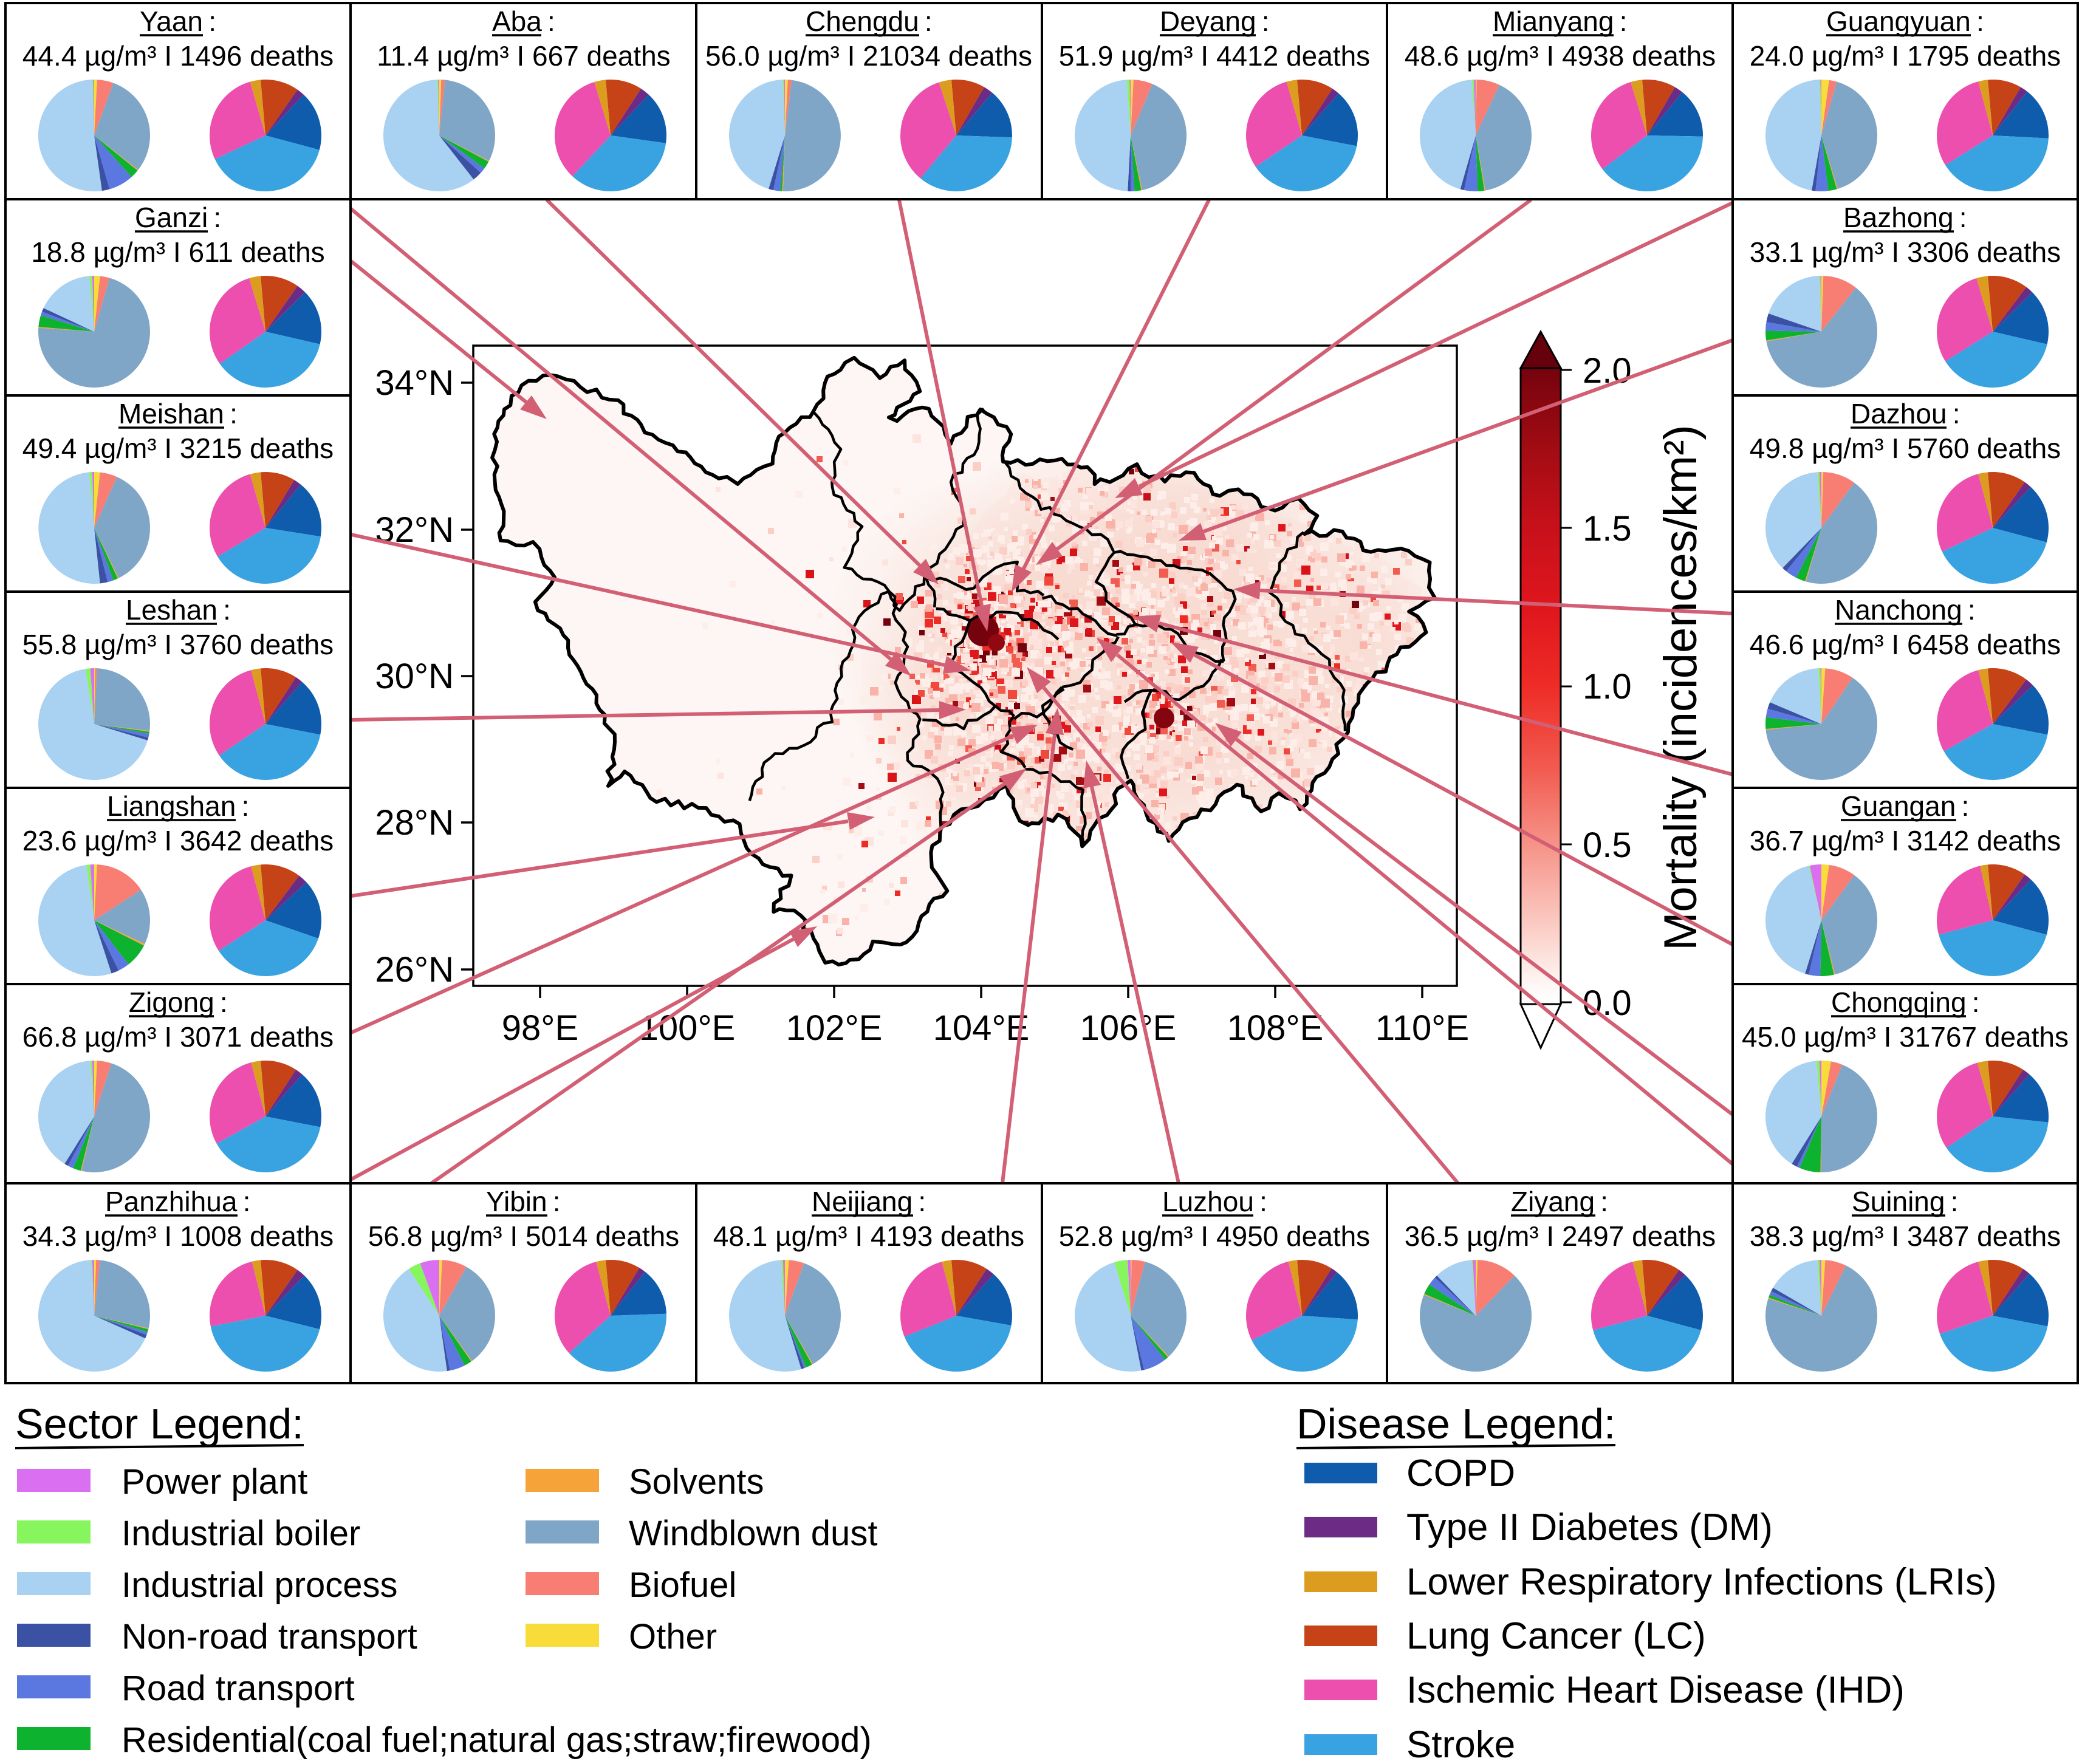  I want to click on svg-text: 108°E, so click(1275, 1028).